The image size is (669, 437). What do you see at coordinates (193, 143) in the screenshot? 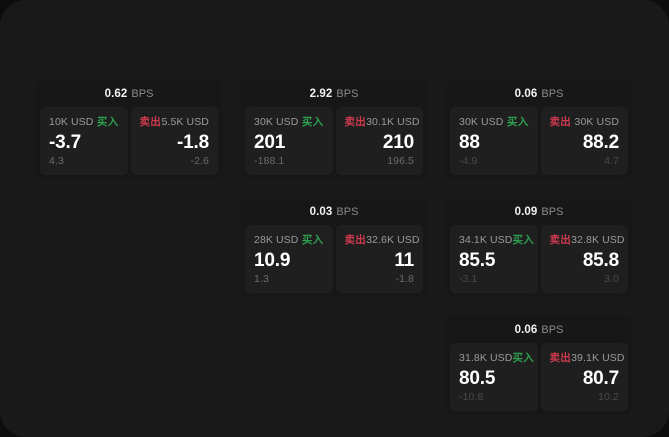
I see `sell-price: -1.8` at bounding box center [193, 143].